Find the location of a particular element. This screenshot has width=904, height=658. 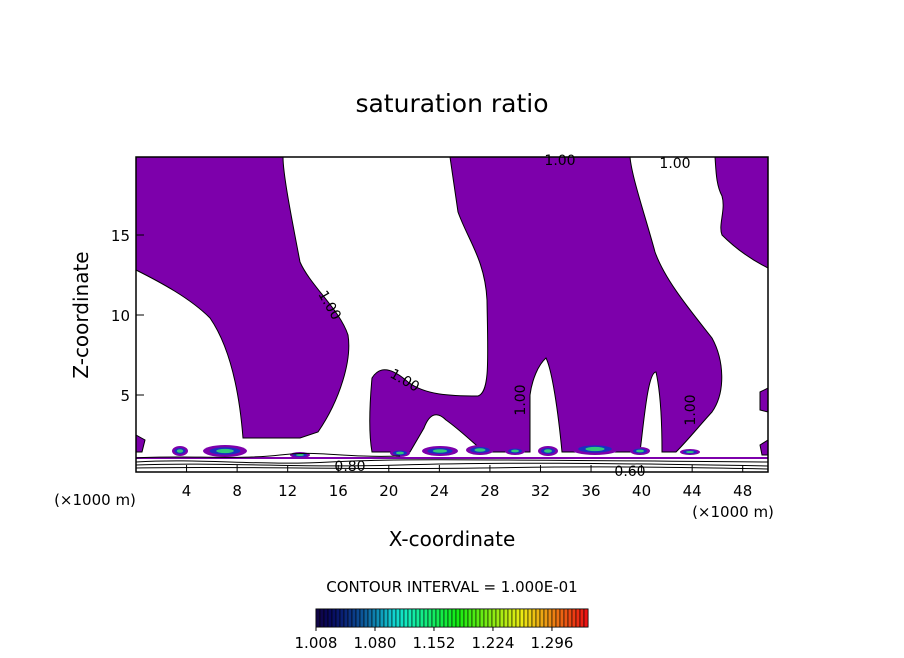

y-tick-label: 5 is located at coordinates (125, 396).